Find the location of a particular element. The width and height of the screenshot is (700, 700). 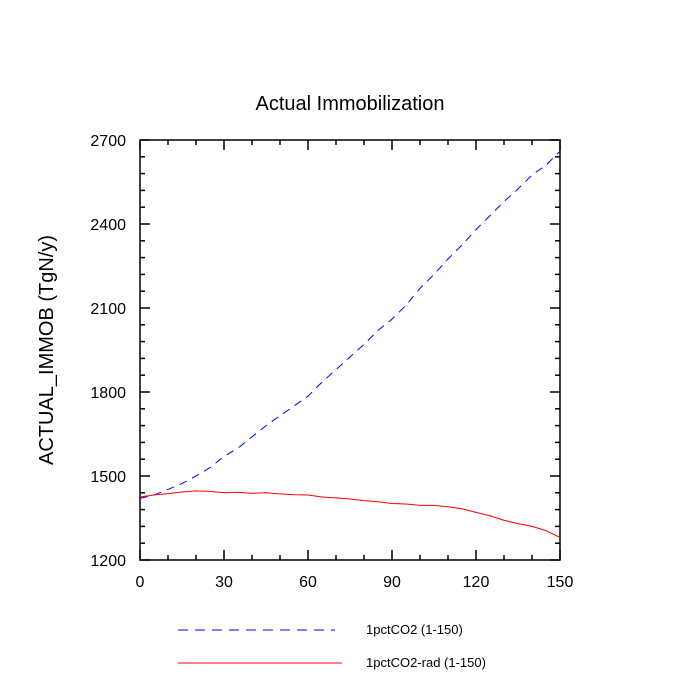

legend: 1pctCO2 (1-150) 1pctCO2-rad (1-150) is located at coordinates (332, 646).